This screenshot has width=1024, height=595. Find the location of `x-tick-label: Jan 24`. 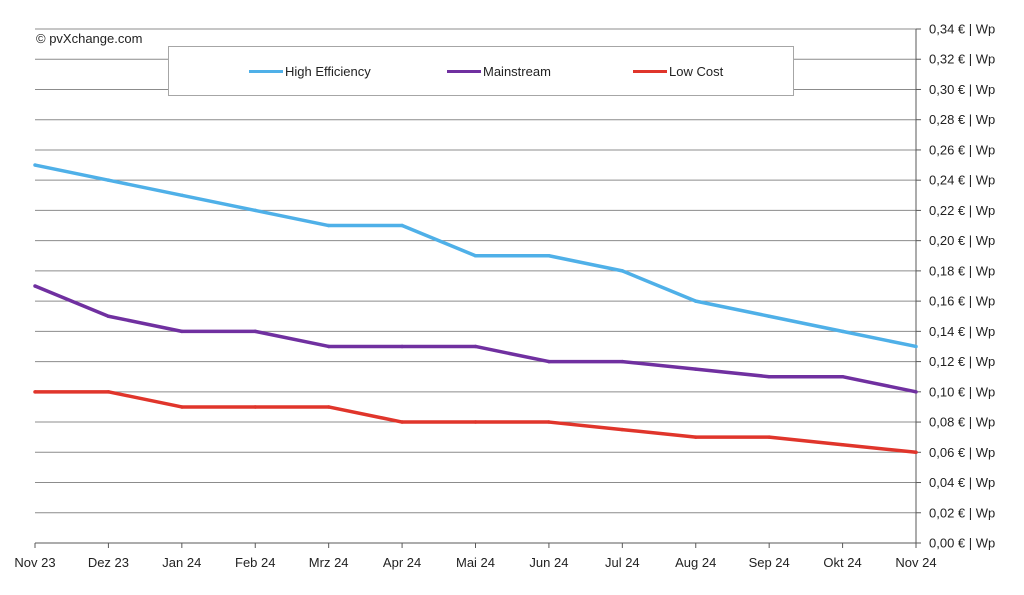

x-tick-label: Jan 24 is located at coordinates (181, 562).